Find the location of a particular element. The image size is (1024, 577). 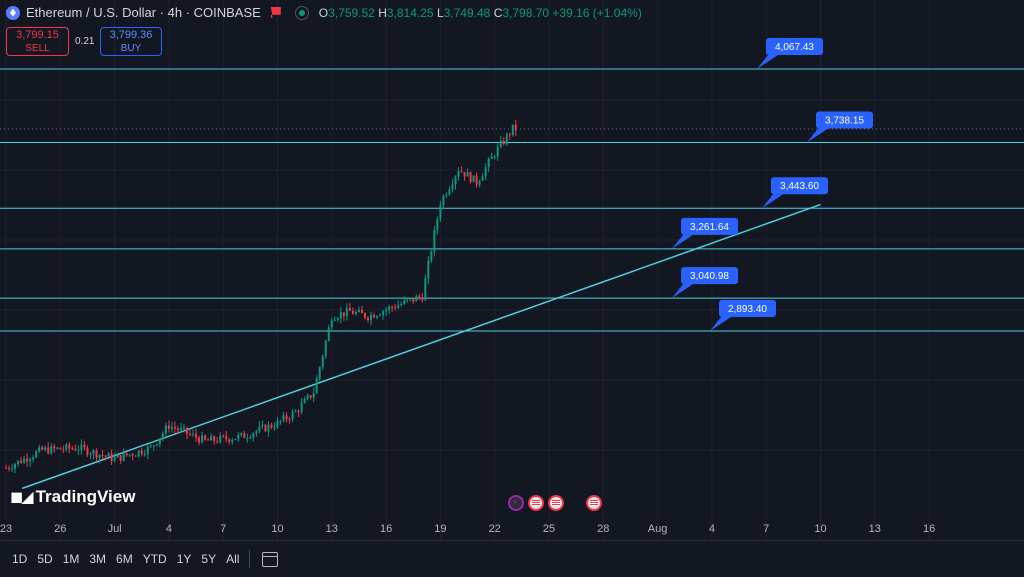

change-value: +39.16 (+1.04%) is located at coordinates (597, 12).